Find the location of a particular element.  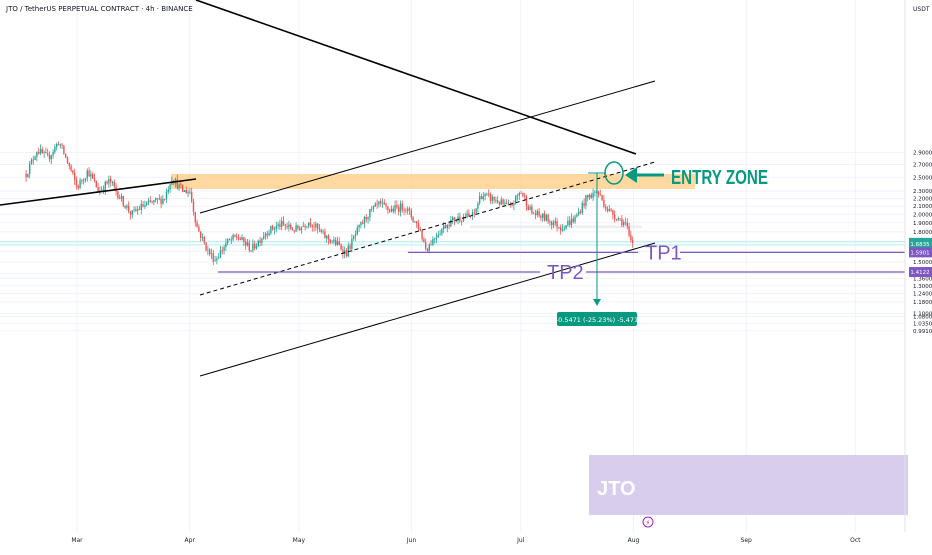

y-tick-label: 2.9000 is located at coordinates (922, 154).